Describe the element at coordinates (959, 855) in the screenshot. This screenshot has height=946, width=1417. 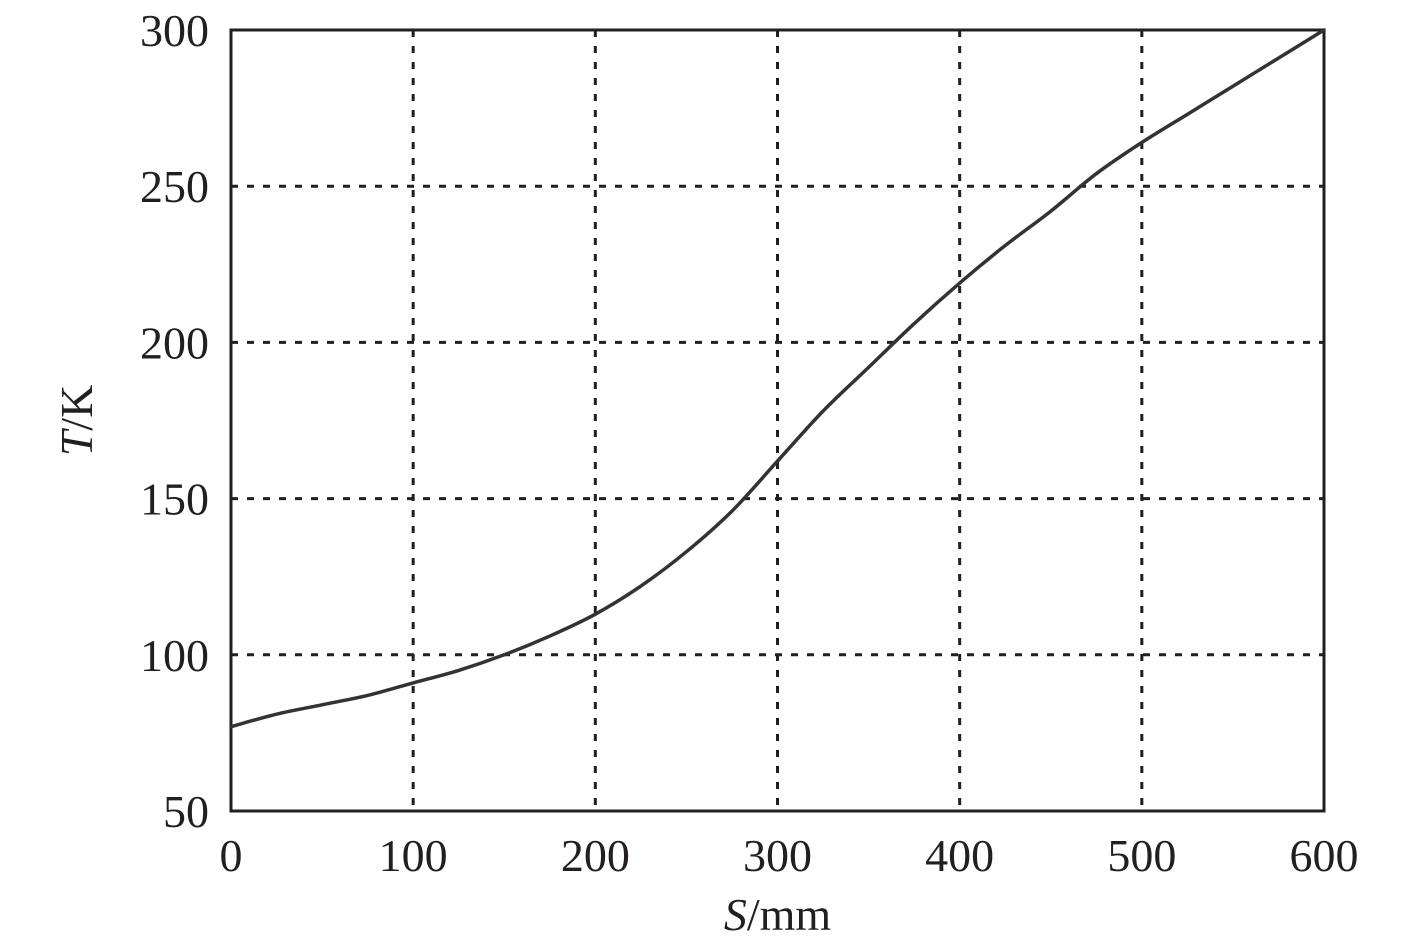
I see `x-tick-label: 400` at that location.